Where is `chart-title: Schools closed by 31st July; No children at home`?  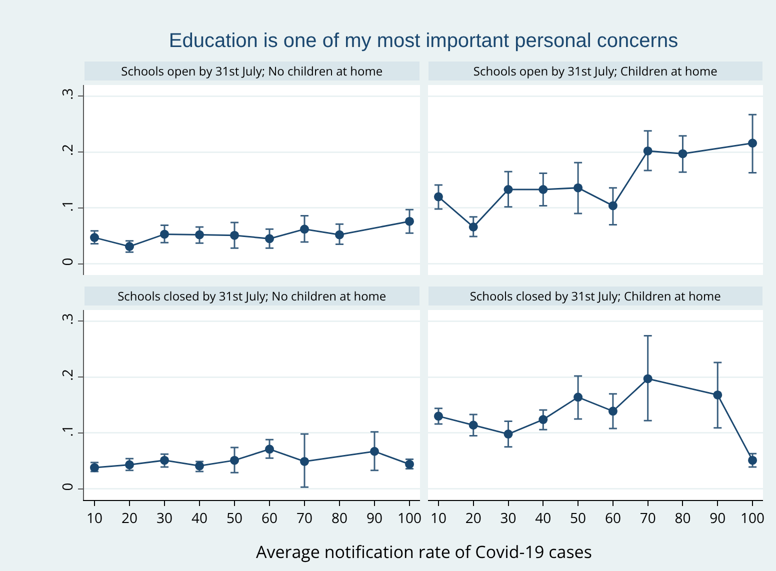 chart-title: Schools closed by 31st July; No children at home is located at coordinates (252, 296).